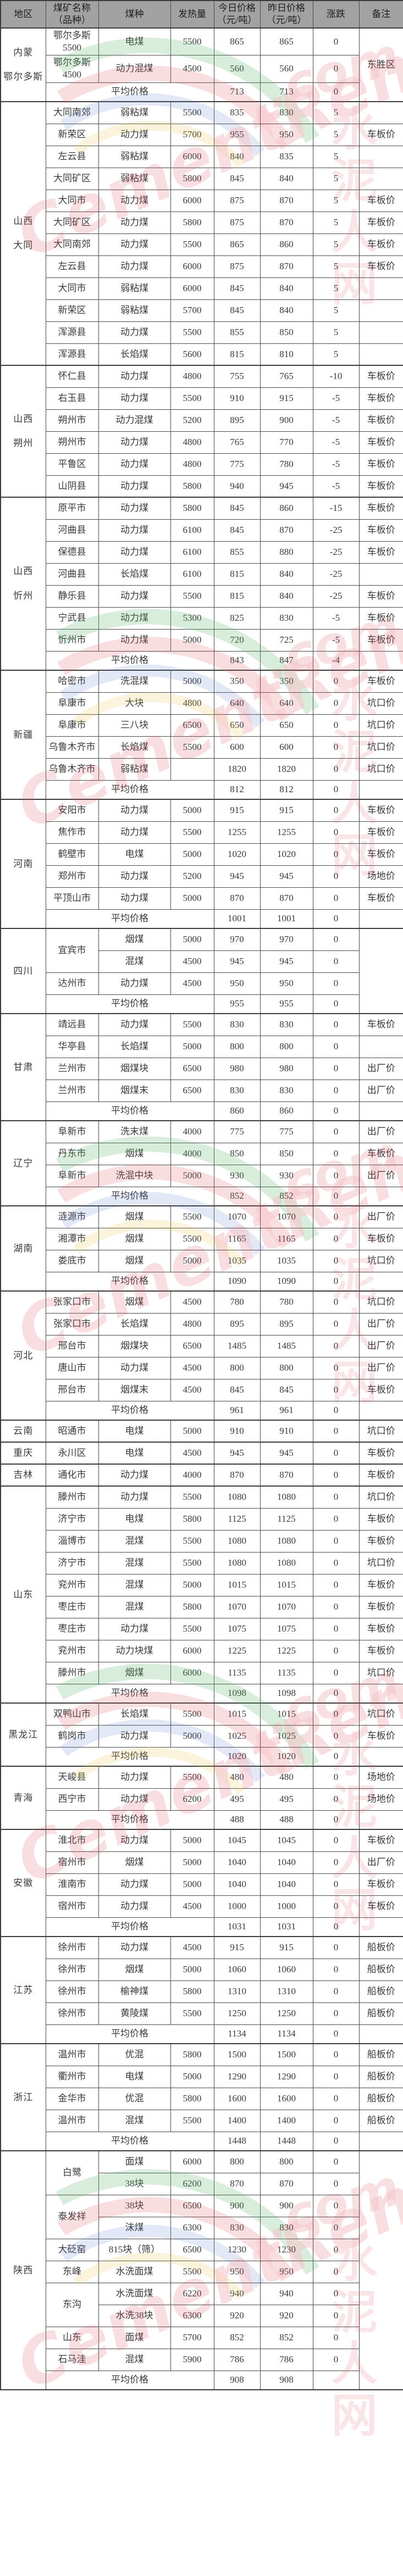  What do you see at coordinates (202, 1411) in the screenshot?
I see `table-row: 平均价格 961 961 0` at bounding box center [202, 1411].